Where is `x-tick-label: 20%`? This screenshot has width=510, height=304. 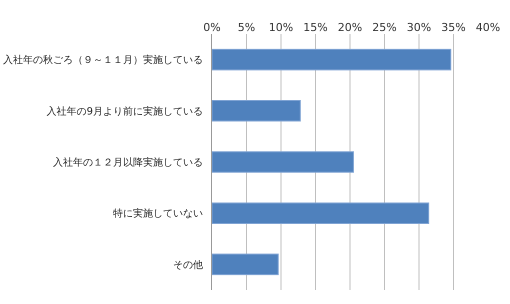 x-tick-label: 20% is located at coordinates (350, 27).